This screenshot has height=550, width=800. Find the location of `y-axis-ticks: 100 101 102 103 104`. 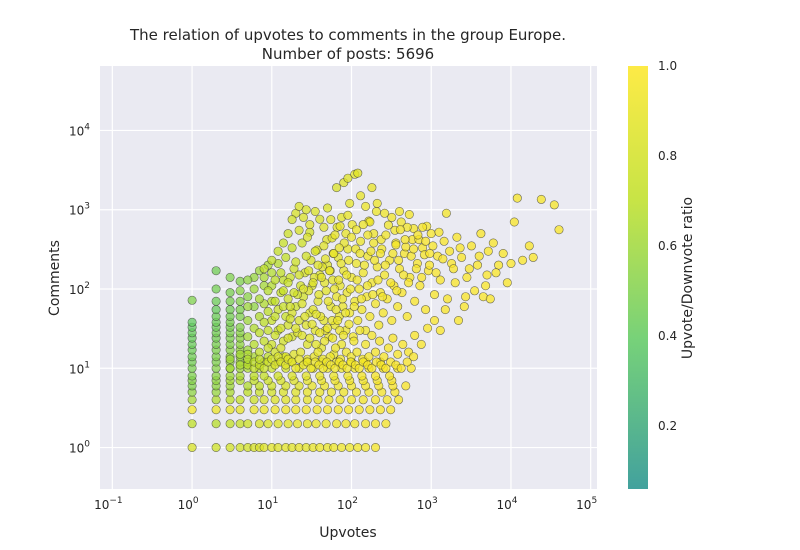

y-axis-ticks: 100 101 102 103 104 is located at coordinates (79, 288).